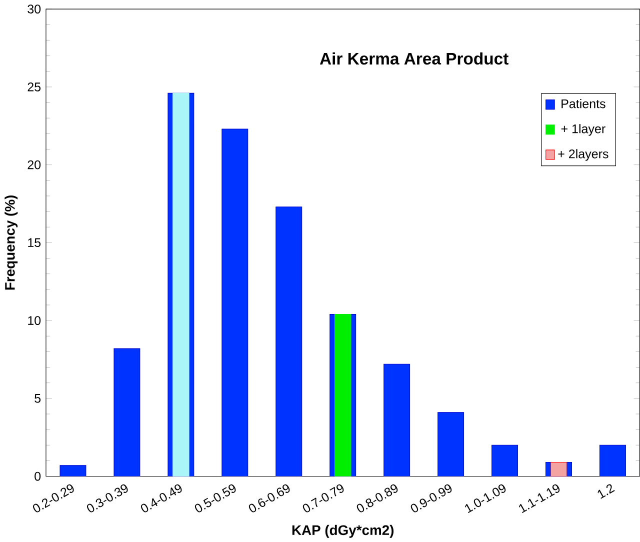 This screenshot has height=542, width=640. I want to click on y-tick-label: 25, so click(34, 87).